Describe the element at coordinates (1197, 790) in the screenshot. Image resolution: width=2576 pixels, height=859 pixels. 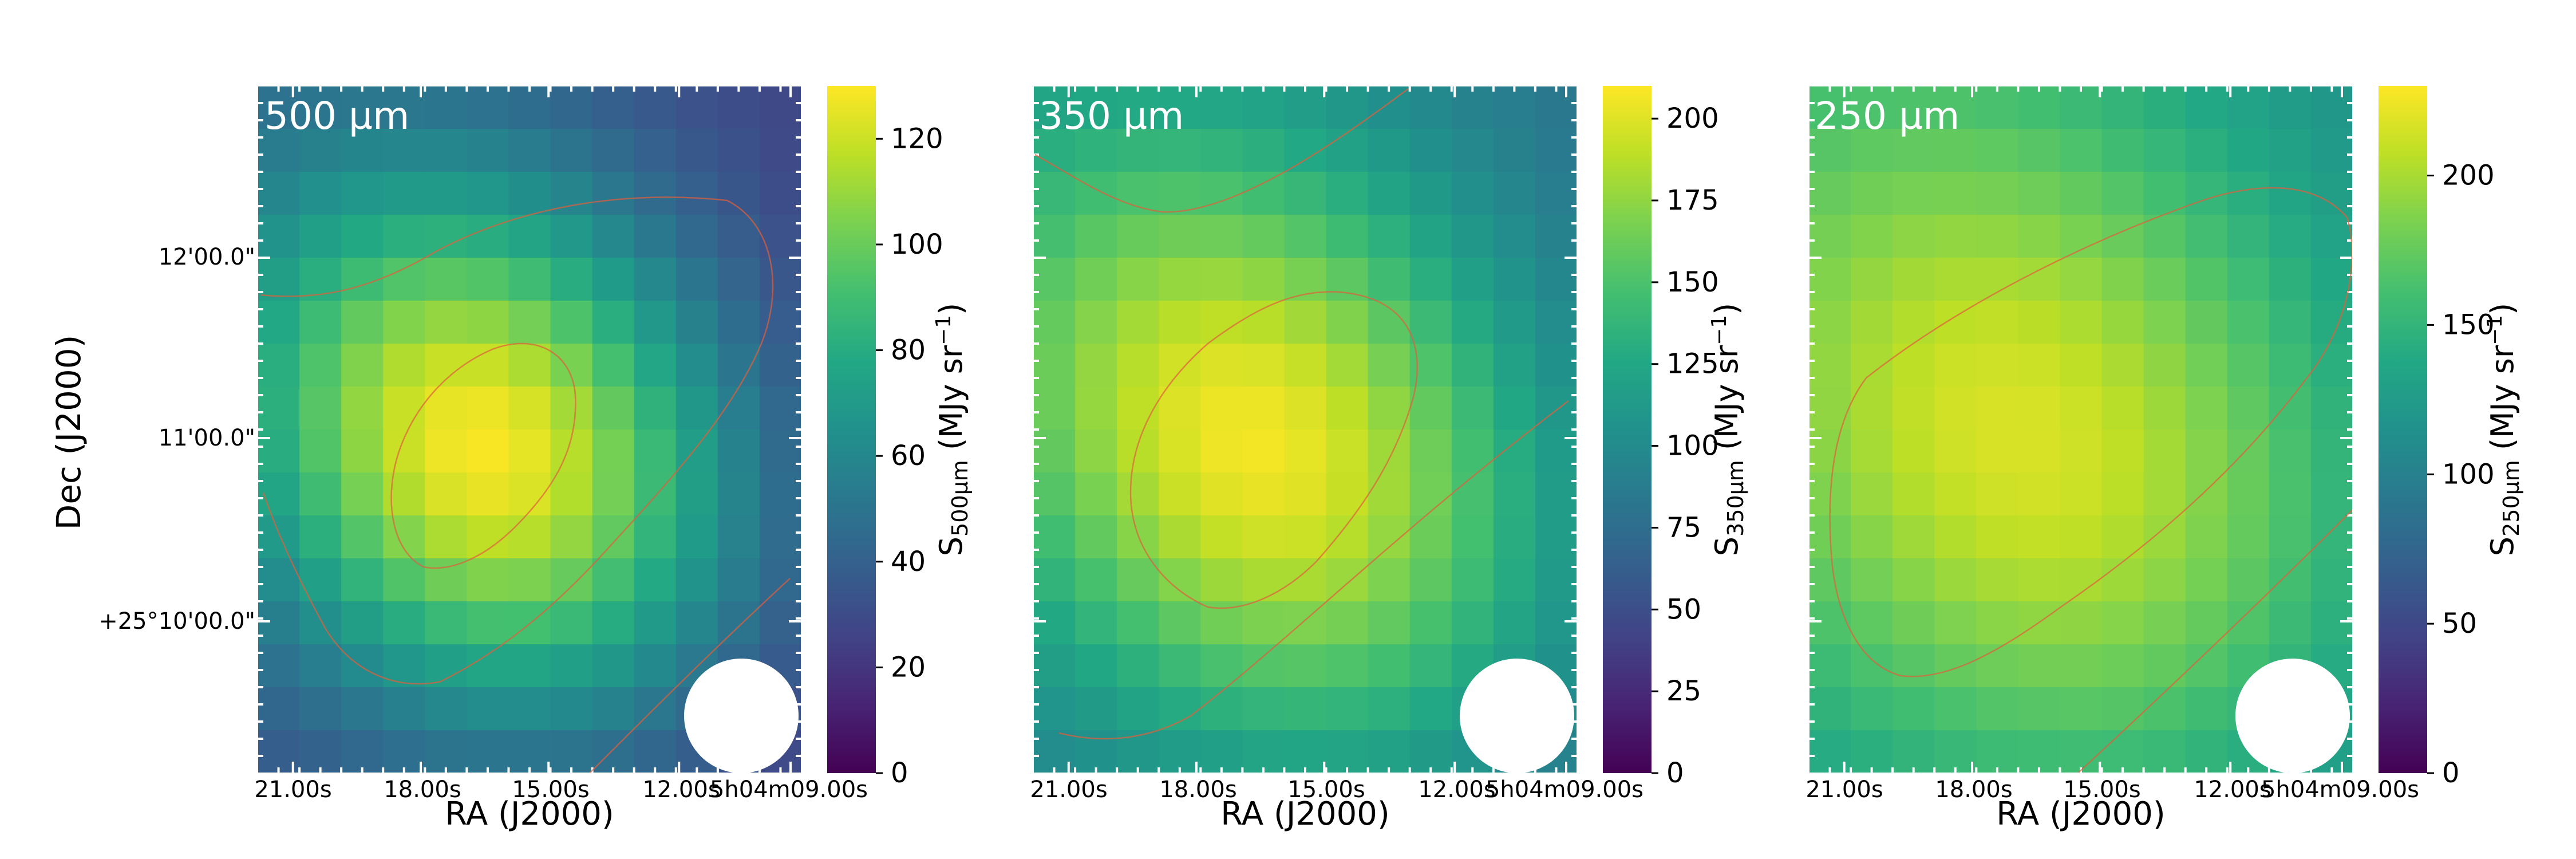
I see `ra-tick-label: 18.00s` at that location.